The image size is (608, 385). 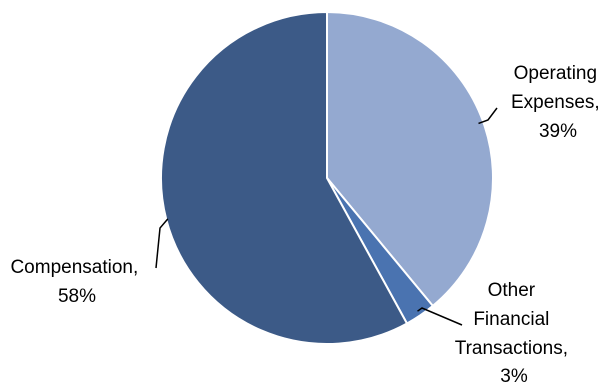 I want to click on leader-line-compensation, so click(x=162, y=243).